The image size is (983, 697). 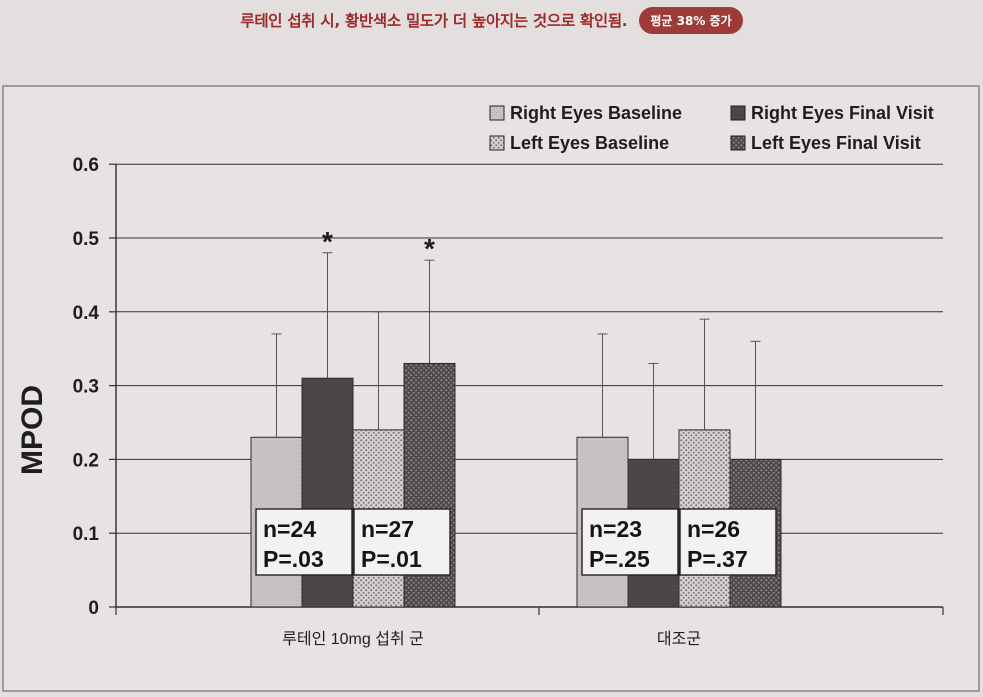 What do you see at coordinates (387, 529) in the screenshot?
I see `annotation-n: n=27` at bounding box center [387, 529].